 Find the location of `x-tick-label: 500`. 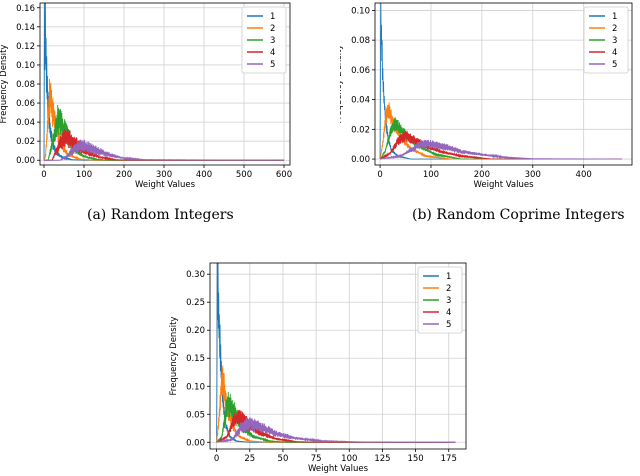

x-tick-label: 500 is located at coordinates (244, 175).